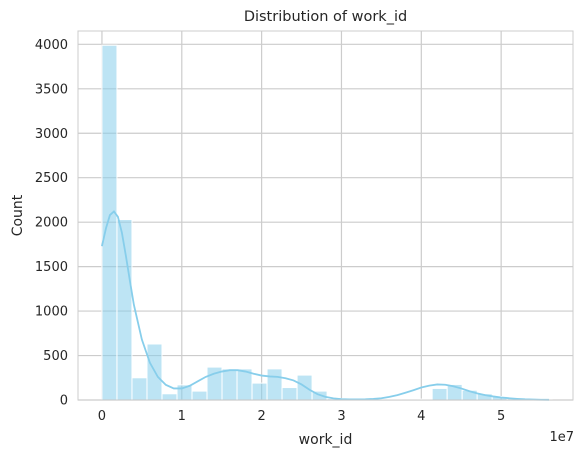 Image resolution: width=583 pixels, height=457 pixels. I want to click on y-tick-label: 0, so click(64, 401).